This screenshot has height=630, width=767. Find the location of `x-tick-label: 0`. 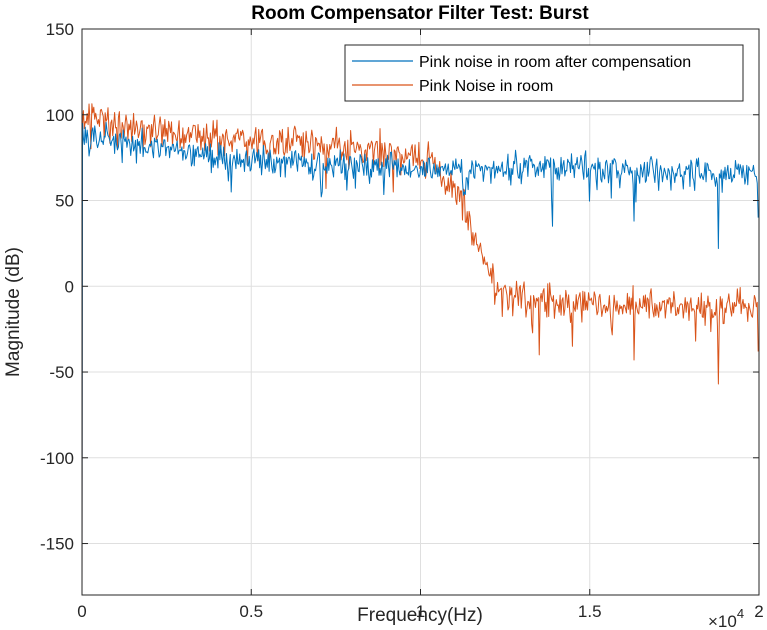

x-tick-label: 0 is located at coordinates (81, 611).